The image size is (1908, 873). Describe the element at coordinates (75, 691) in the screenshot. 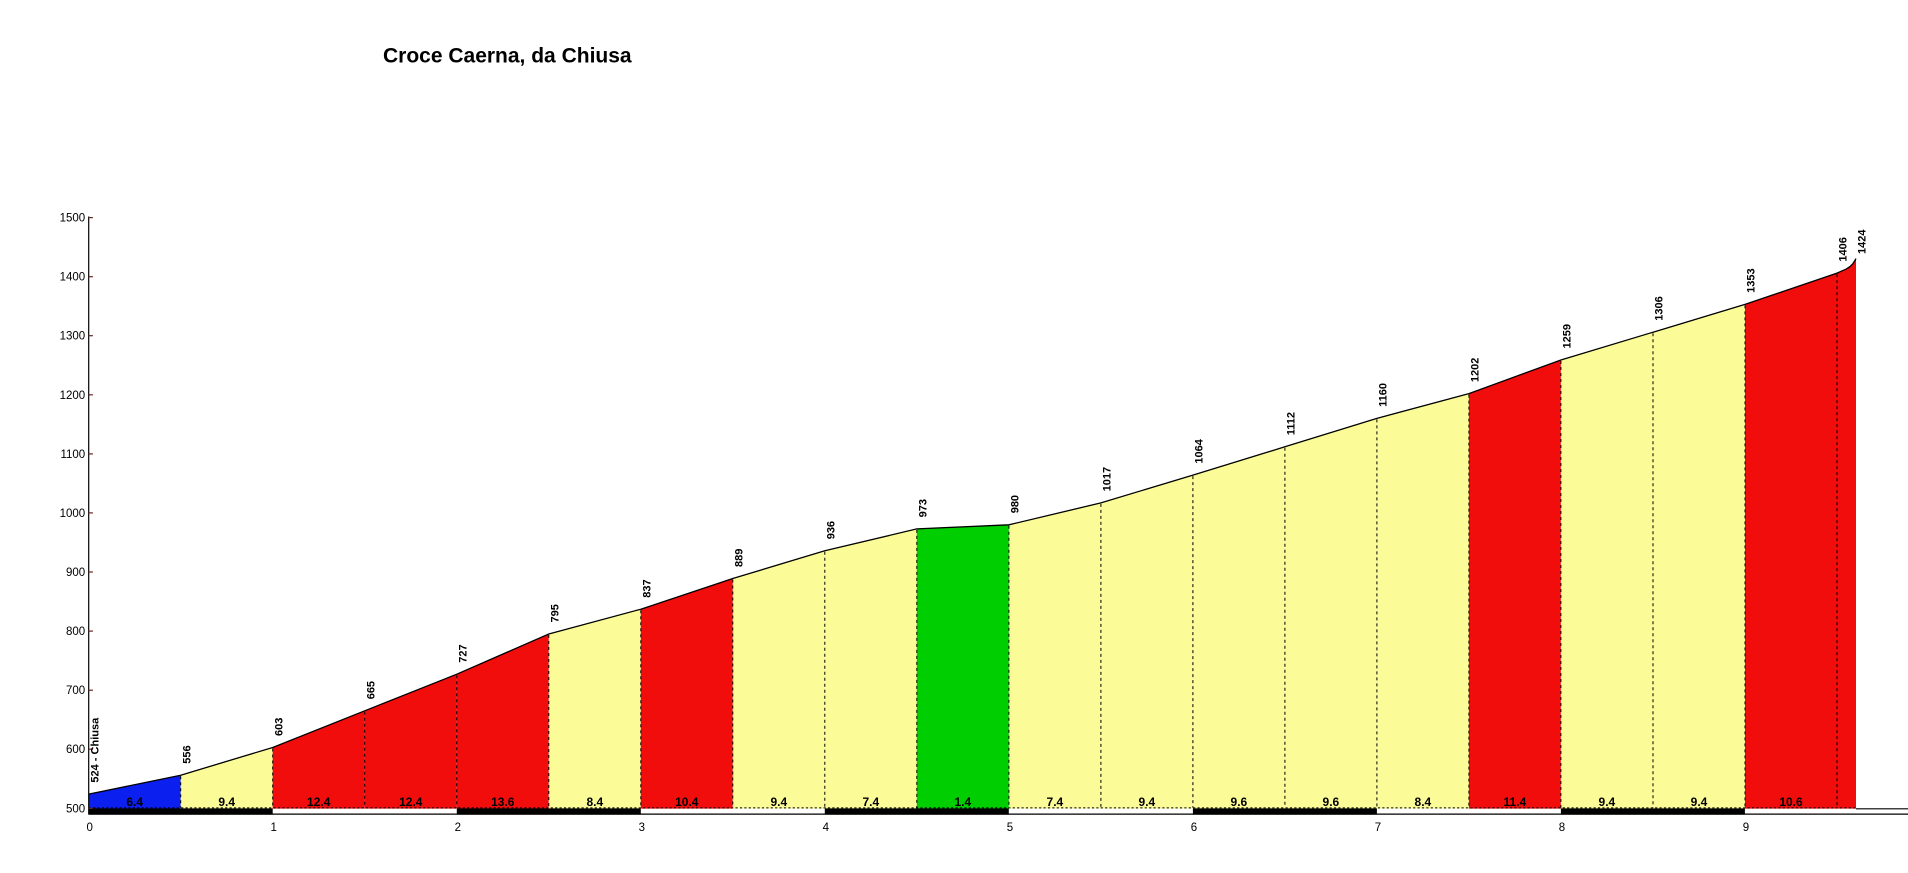

I see `svg-text: 700` at that location.